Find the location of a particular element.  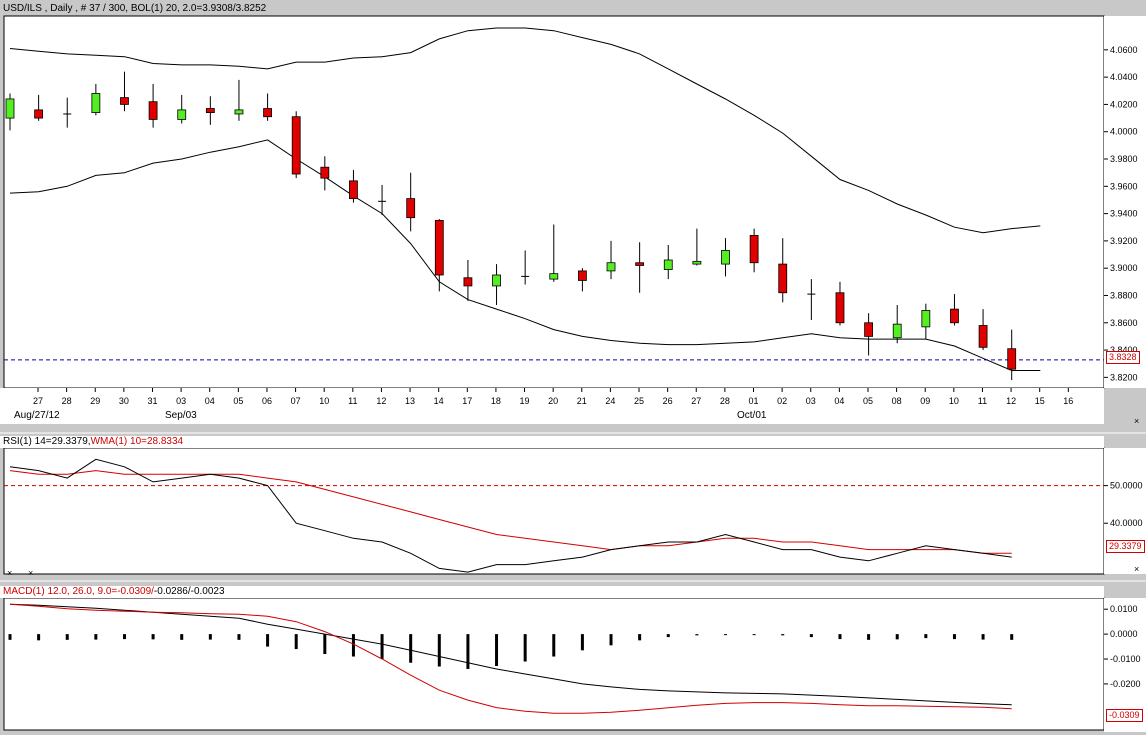

macd-line is located at coordinates (510, 654).